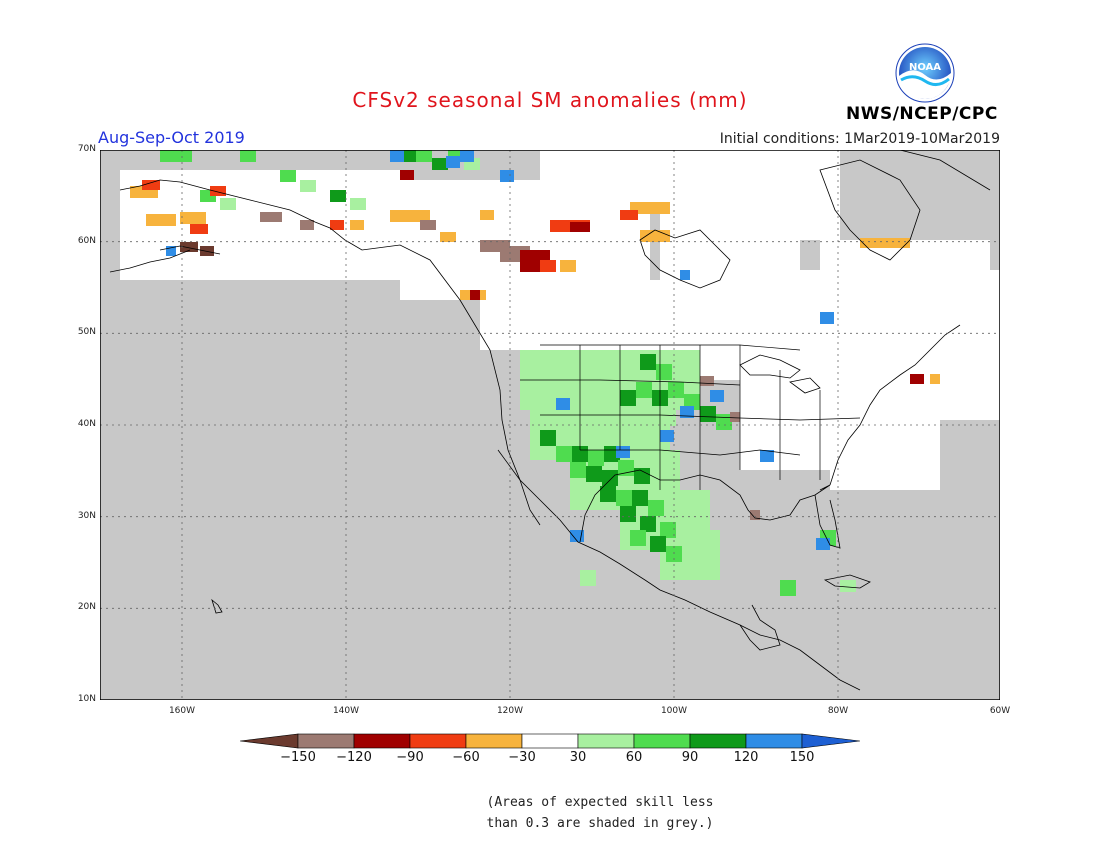 The image size is (1100, 850). What do you see at coordinates (690, 757) in the screenshot?
I see `colorbar-tick-label: 90` at bounding box center [690, 757].